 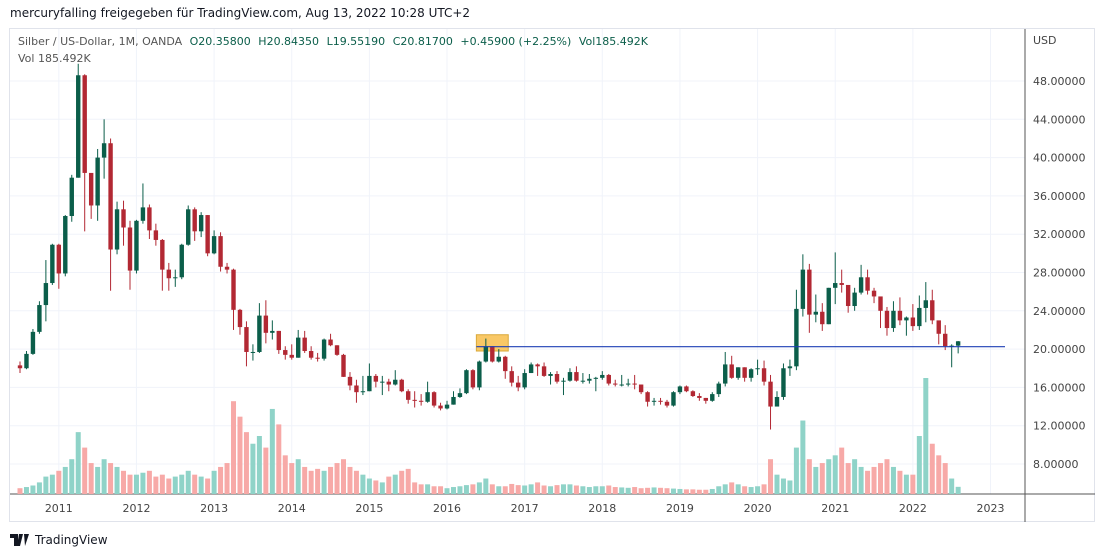 I want to click on volume-label: Vol, so click(x=26, y=58).